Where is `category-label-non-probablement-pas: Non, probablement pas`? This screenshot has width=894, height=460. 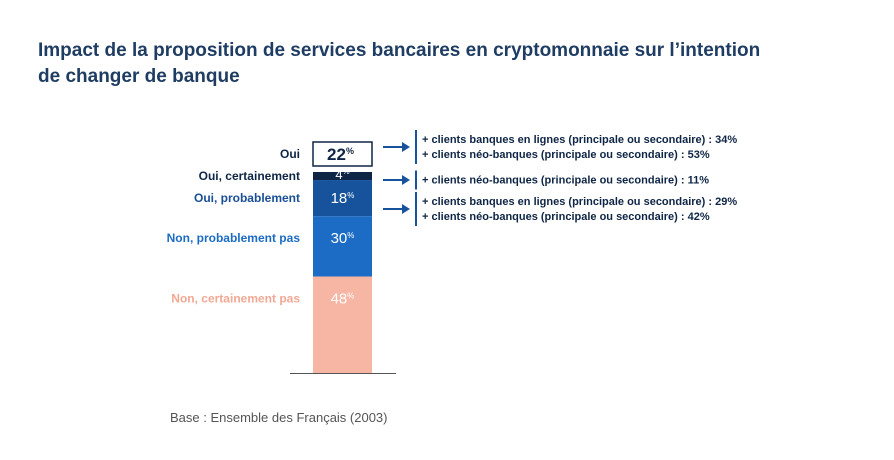 category-label-non-probablement-pas: Non, probablement pas is located at coordinates (234, 238).